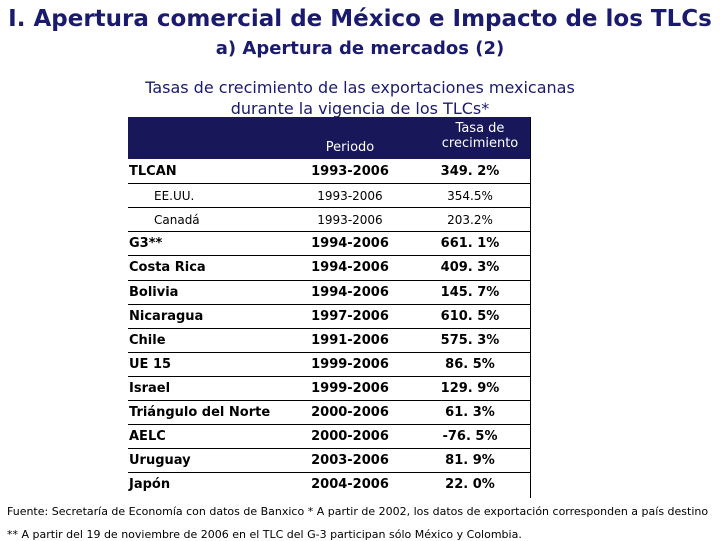 This screenshot has width=720, height=541. Describe the element at coordinates (470, 364) in the screenshot. I see `row-tasa: 86. 5%` at that location.